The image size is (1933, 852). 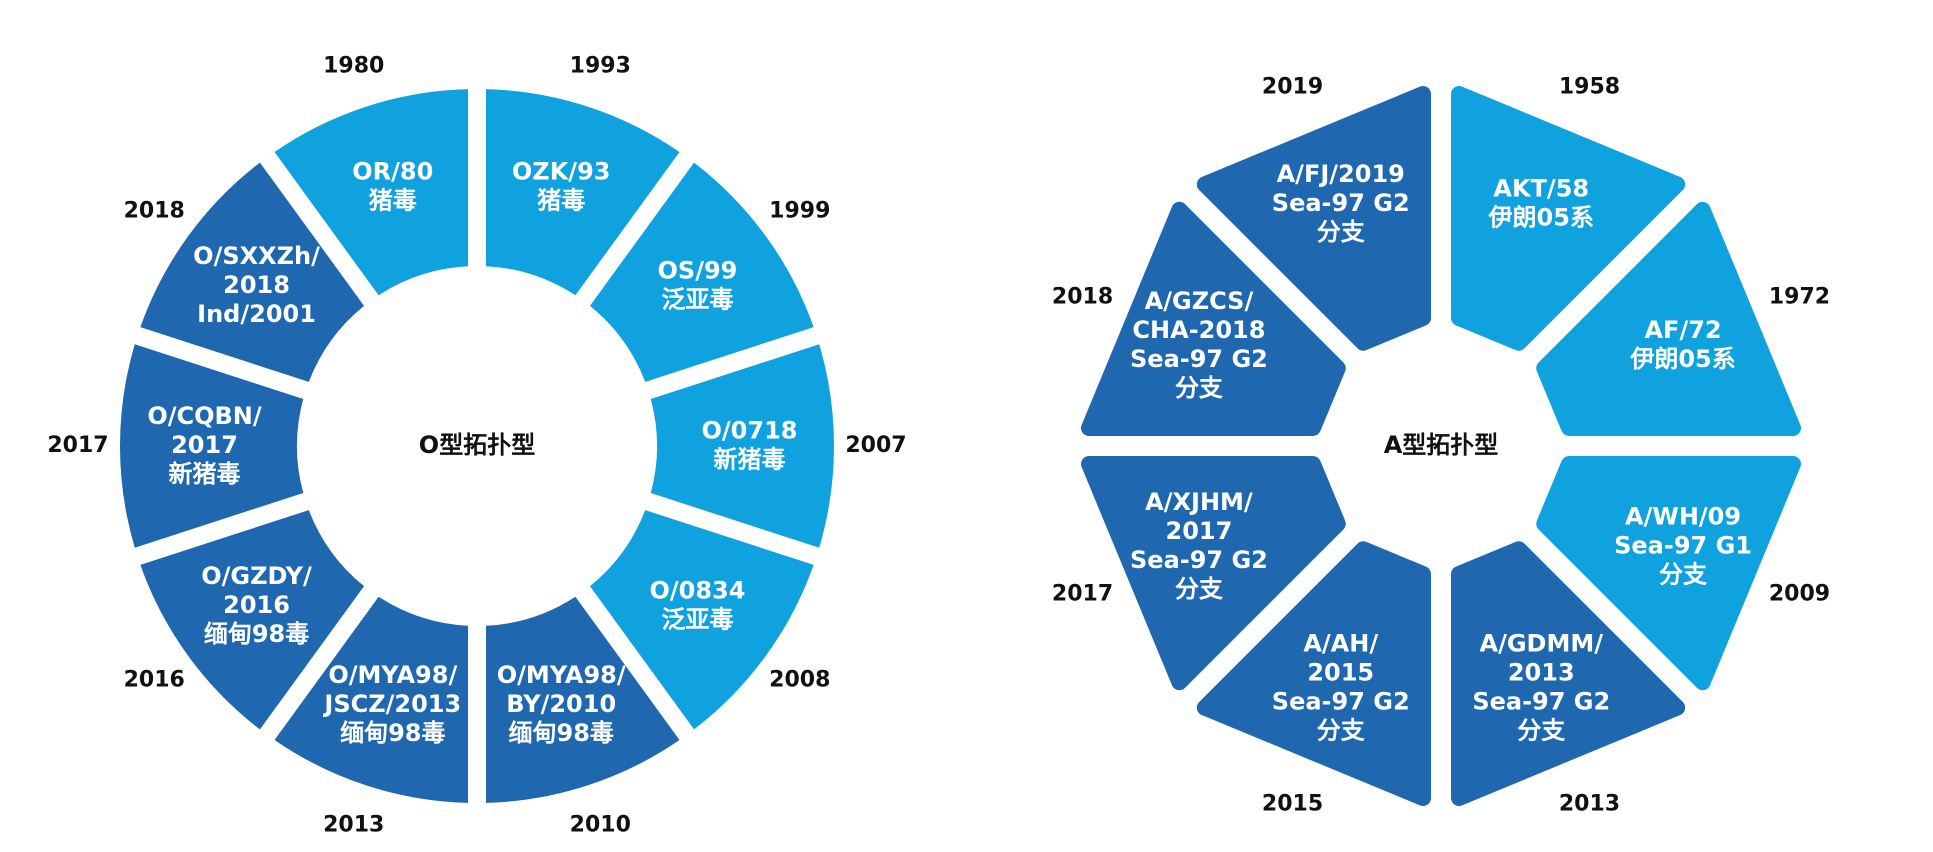 I want to click on year-label: 2008, so click(x=799, y=680).